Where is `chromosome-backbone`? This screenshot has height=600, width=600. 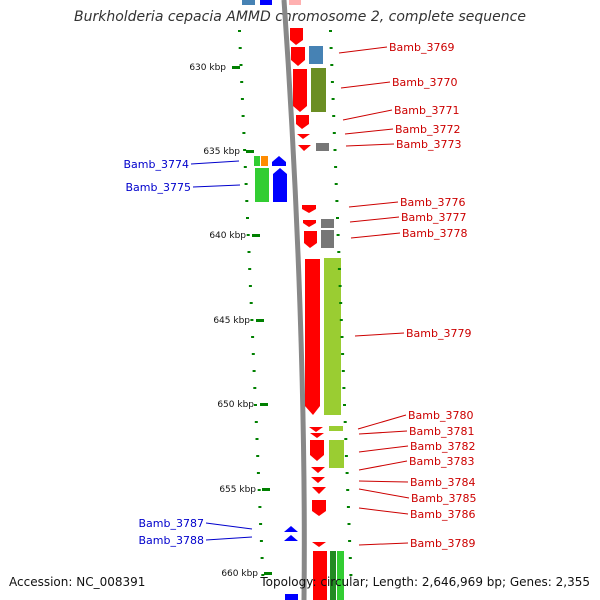 chromosome-backbone is located at coordinates (294, 300).